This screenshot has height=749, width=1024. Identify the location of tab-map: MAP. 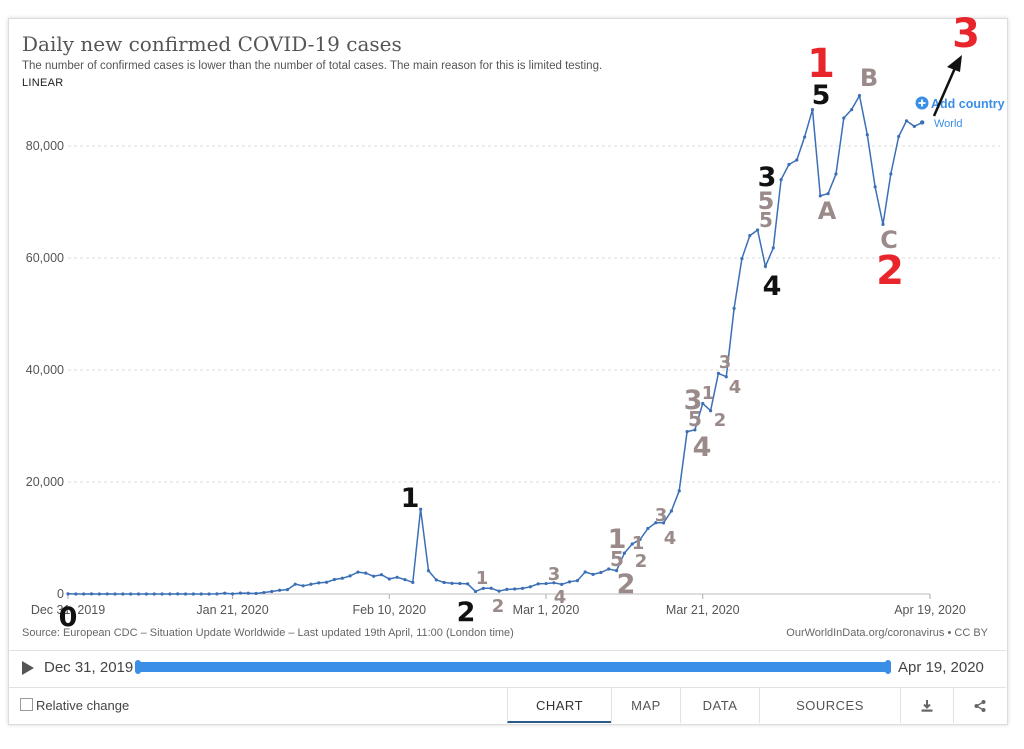
(645, 705).